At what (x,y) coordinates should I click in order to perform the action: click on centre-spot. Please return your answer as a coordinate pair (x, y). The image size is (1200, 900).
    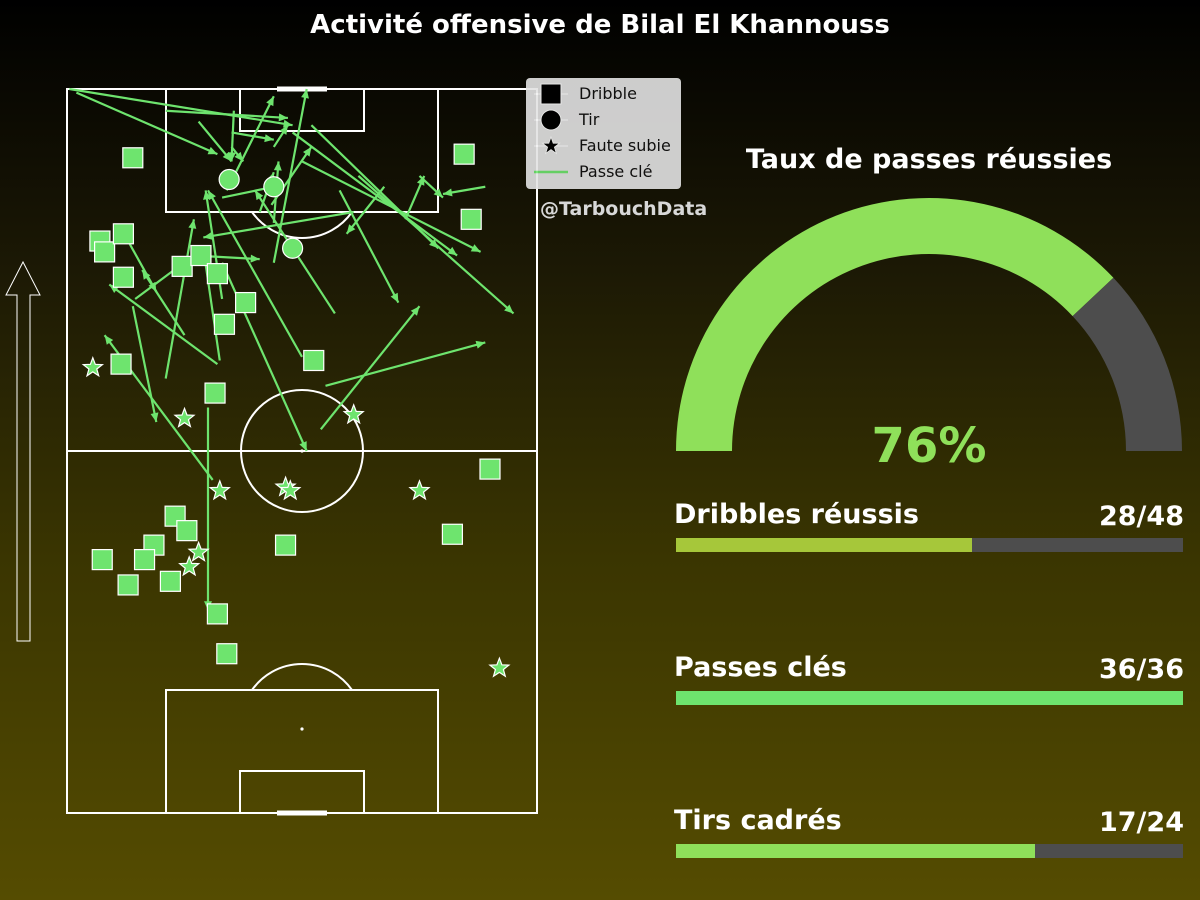
    Looking at the image, I should click on (302, 451).